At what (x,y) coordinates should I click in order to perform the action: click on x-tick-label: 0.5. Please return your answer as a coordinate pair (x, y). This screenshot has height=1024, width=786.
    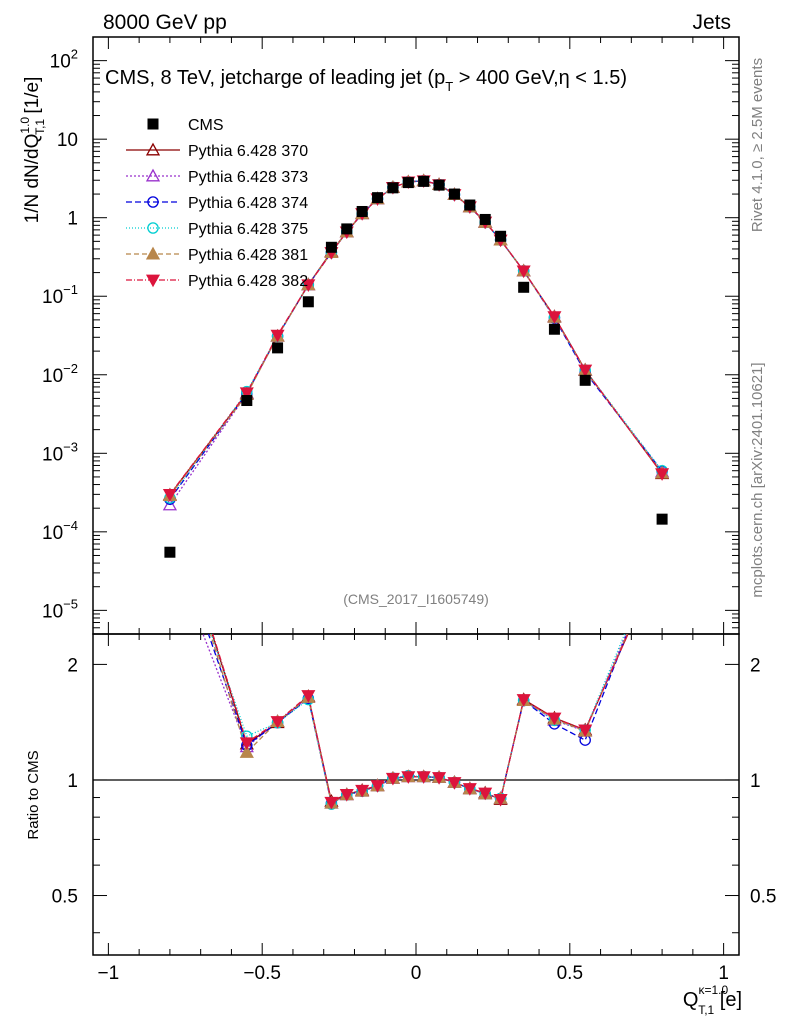
    Looking at the image, I should click on (570, 973).